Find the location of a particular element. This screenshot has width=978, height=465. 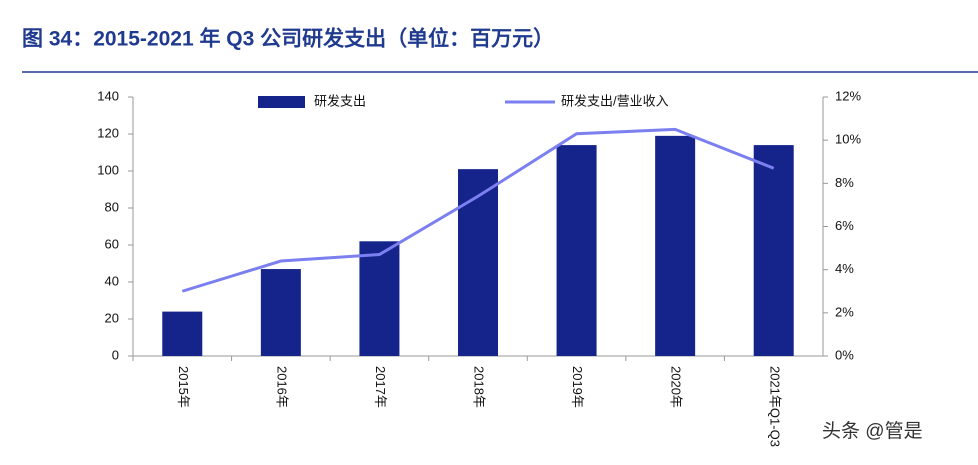

y2-tick-label: 12% is located at coordinates (848, 95).